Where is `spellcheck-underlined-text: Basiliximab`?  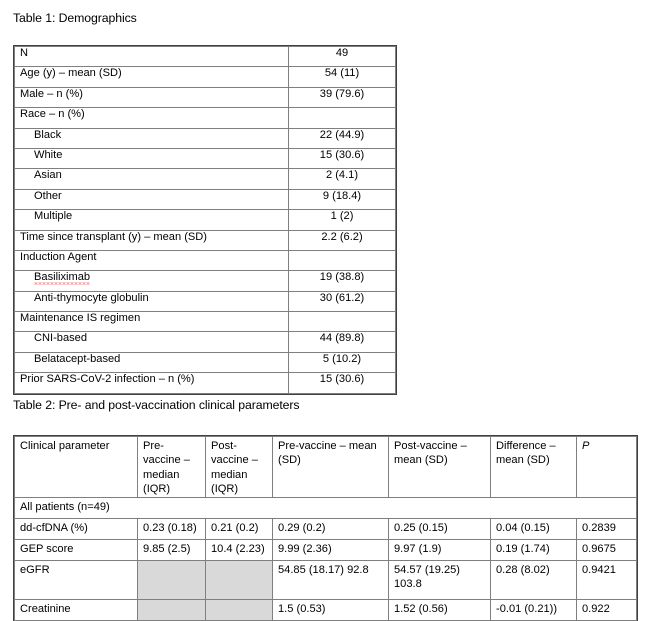
spellcheck-underlined-text: Basiliximab is located at coordinates (62, 278).